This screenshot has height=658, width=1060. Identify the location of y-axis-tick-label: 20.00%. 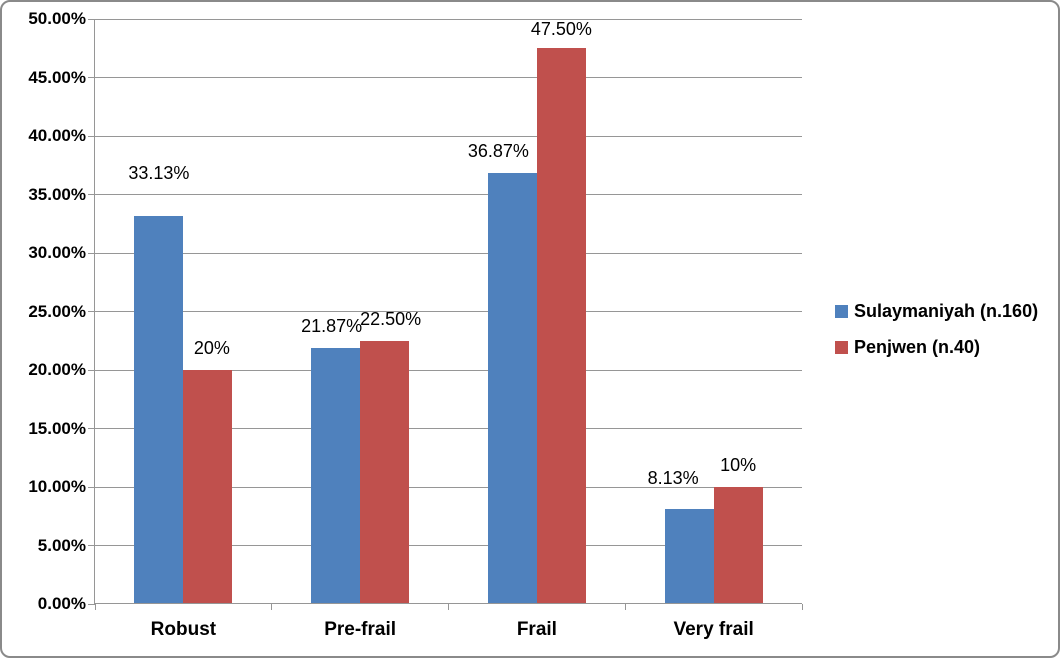
(57, 369).